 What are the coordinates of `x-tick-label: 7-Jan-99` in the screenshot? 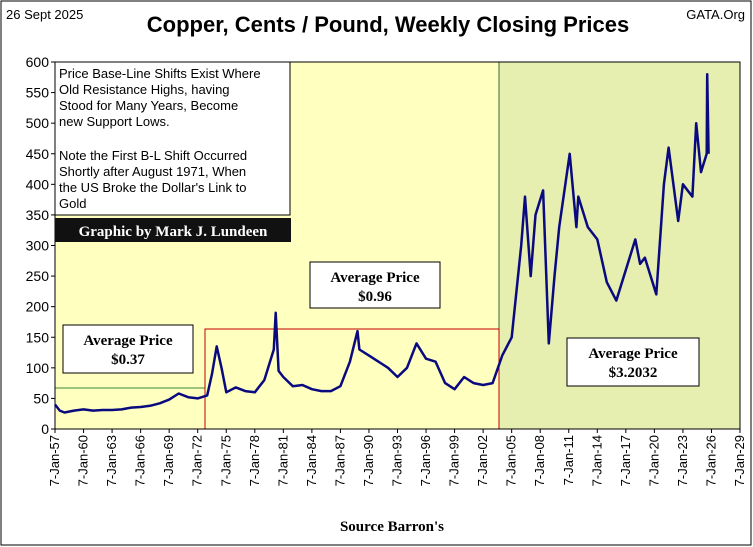 It's located at (454, 460).